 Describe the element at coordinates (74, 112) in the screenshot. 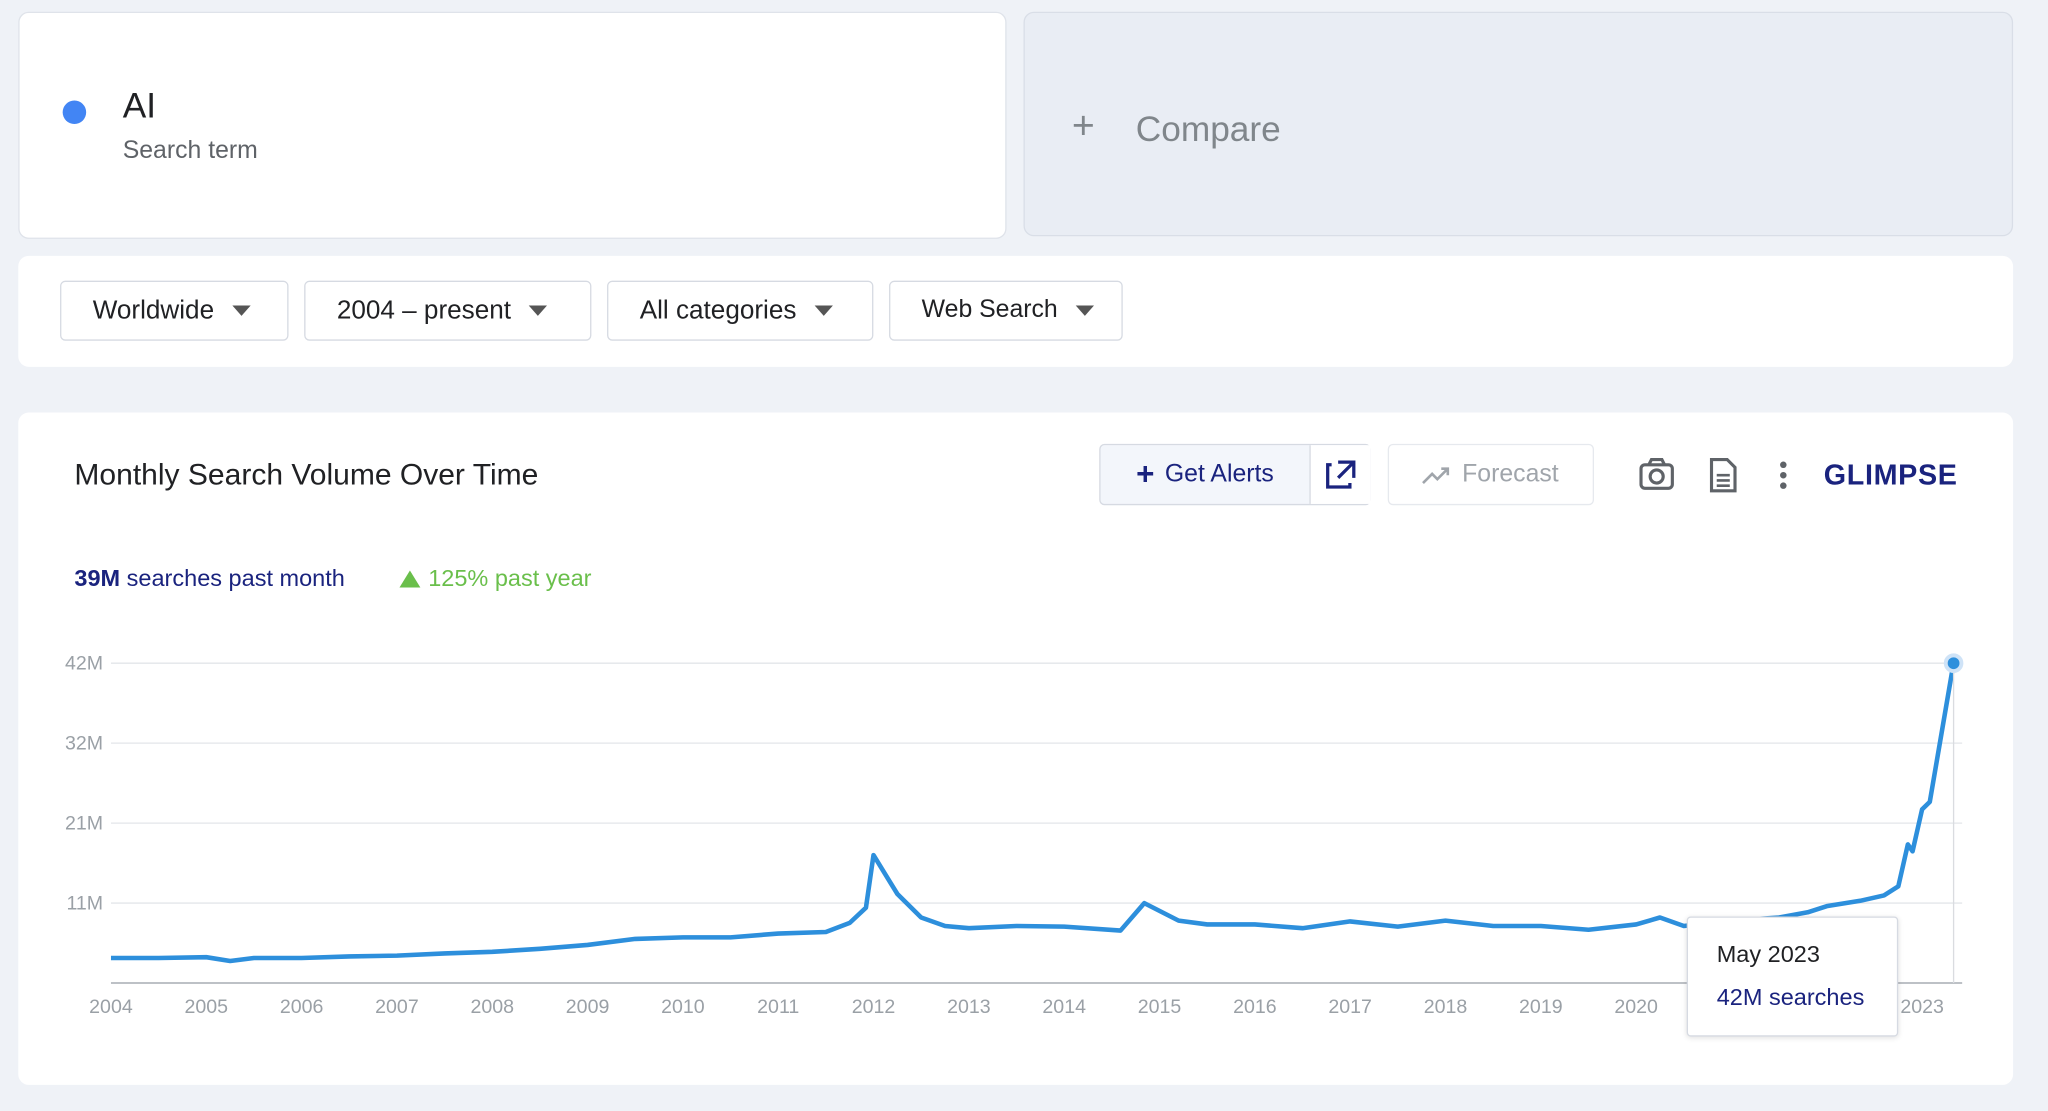

I see `term-dot` at that location.